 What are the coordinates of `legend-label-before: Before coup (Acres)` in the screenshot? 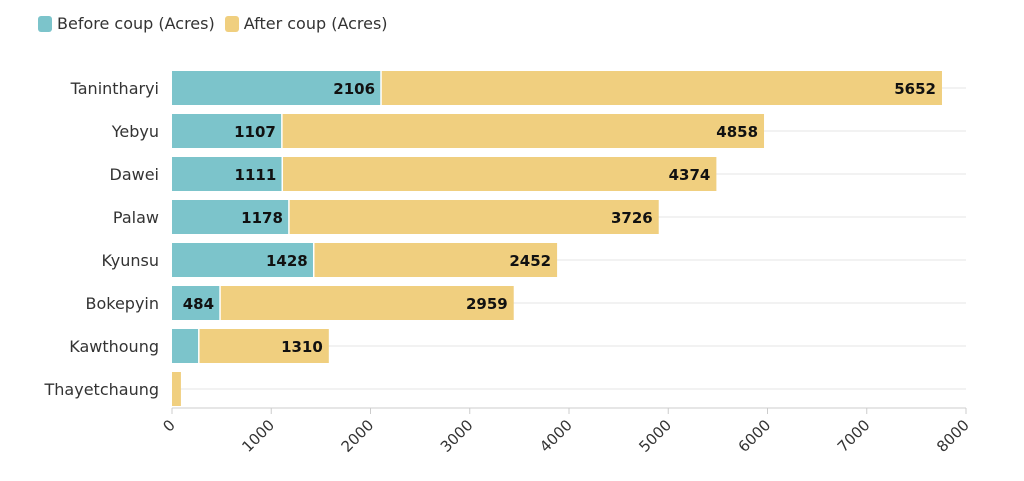 It's located at (136, 23).